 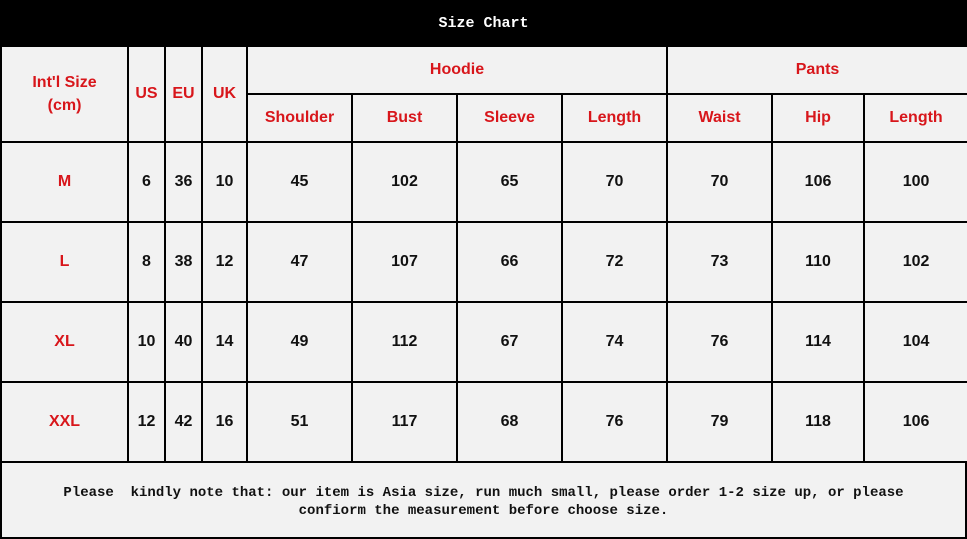 What do you see at coordinates (64, 182) in the screenshot?
I see `size-label: M` at bounding box center [64, 182].